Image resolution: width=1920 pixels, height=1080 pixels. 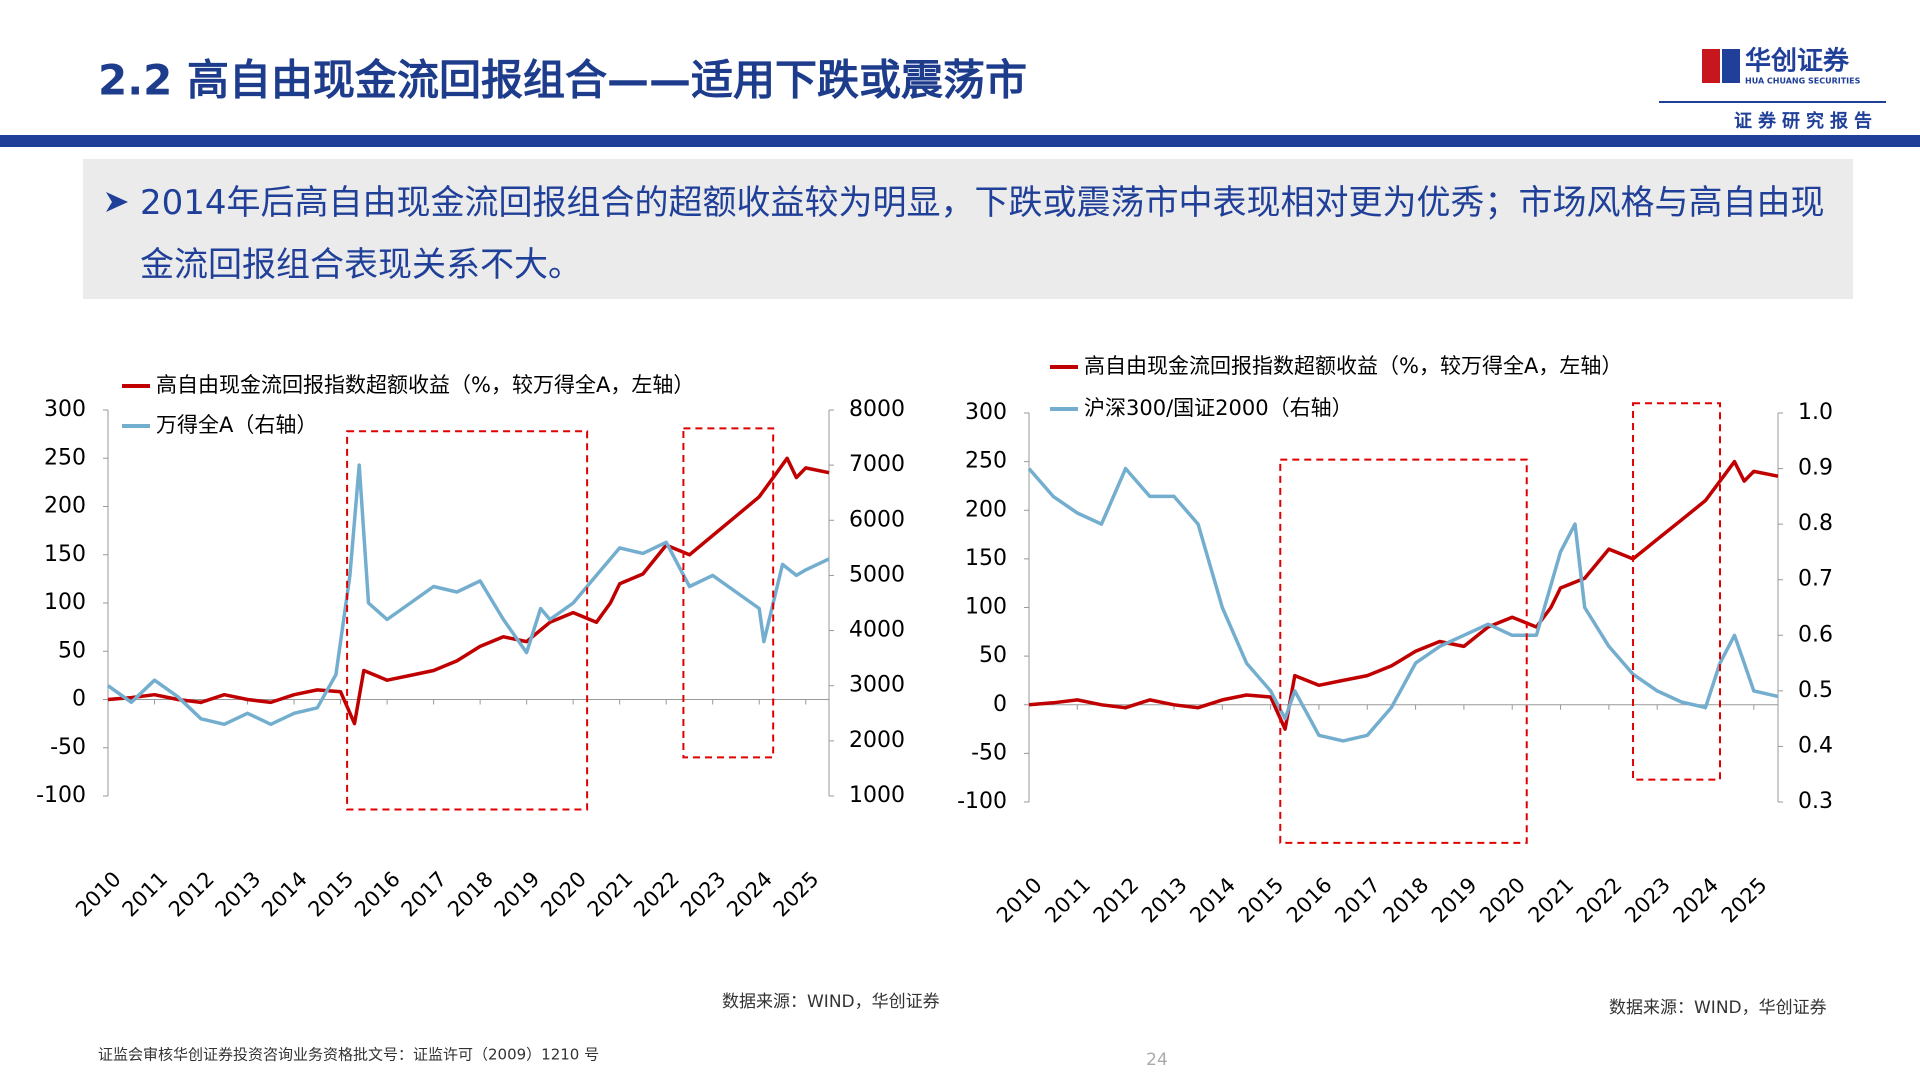 What do you see at coordinates (562, 80) in the screenshot?
I see `slide-title: 2.2 高自由现金流回报组合——适用下跌或震荡市` at bounding box center [562, 80].